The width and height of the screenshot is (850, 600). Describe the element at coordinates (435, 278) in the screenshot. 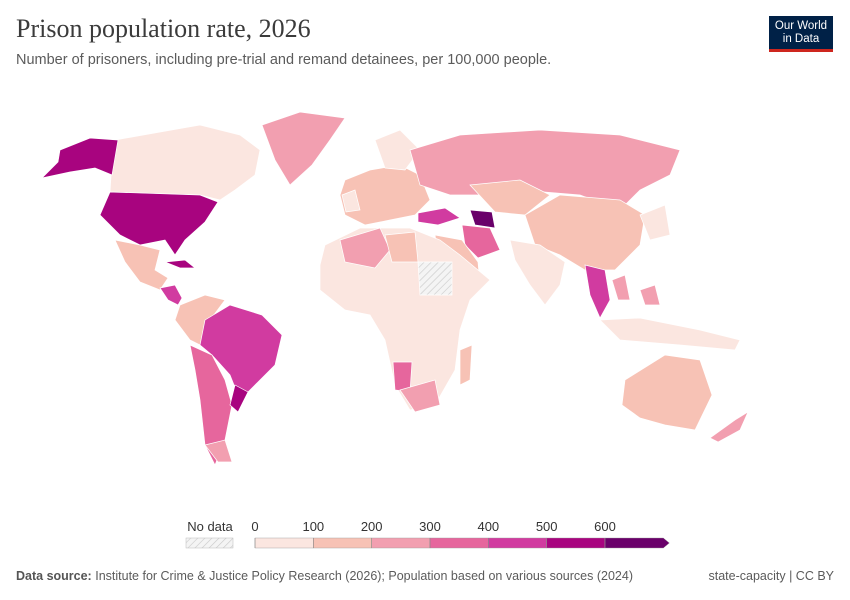

I see `no-data-region` at that location.